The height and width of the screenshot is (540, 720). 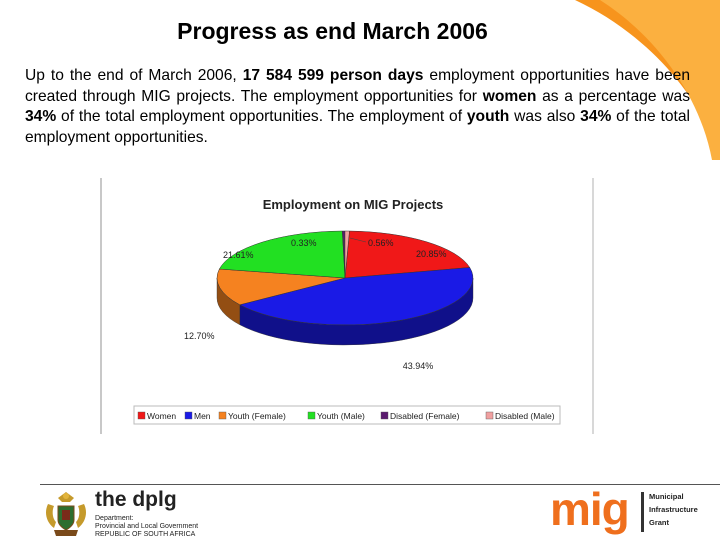 What do you see at coordinates (642, 512) in the screenshot?
I see `mig-divider` at bounding box center [642, 512].